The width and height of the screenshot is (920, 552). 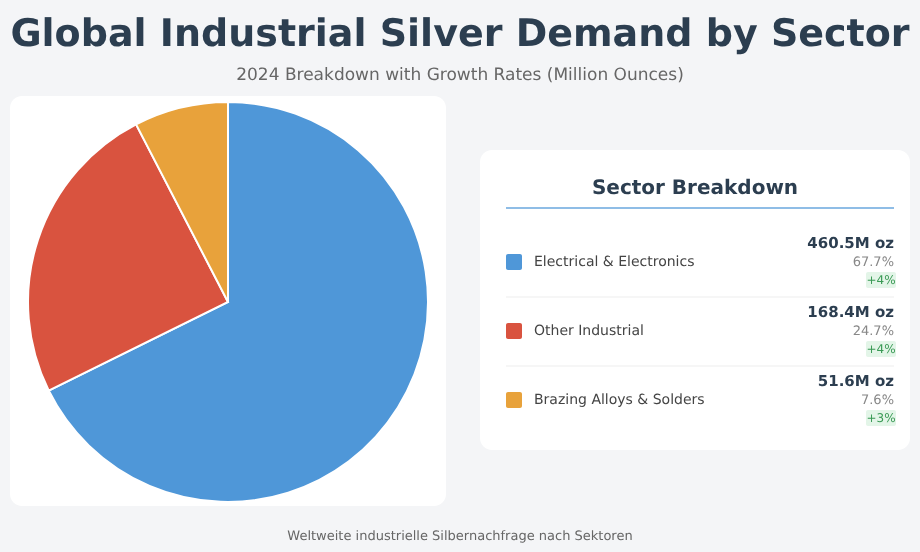 I want to click on chart-title: Global Industrial Silver Demand by Sector, so click(x=460, y=34).